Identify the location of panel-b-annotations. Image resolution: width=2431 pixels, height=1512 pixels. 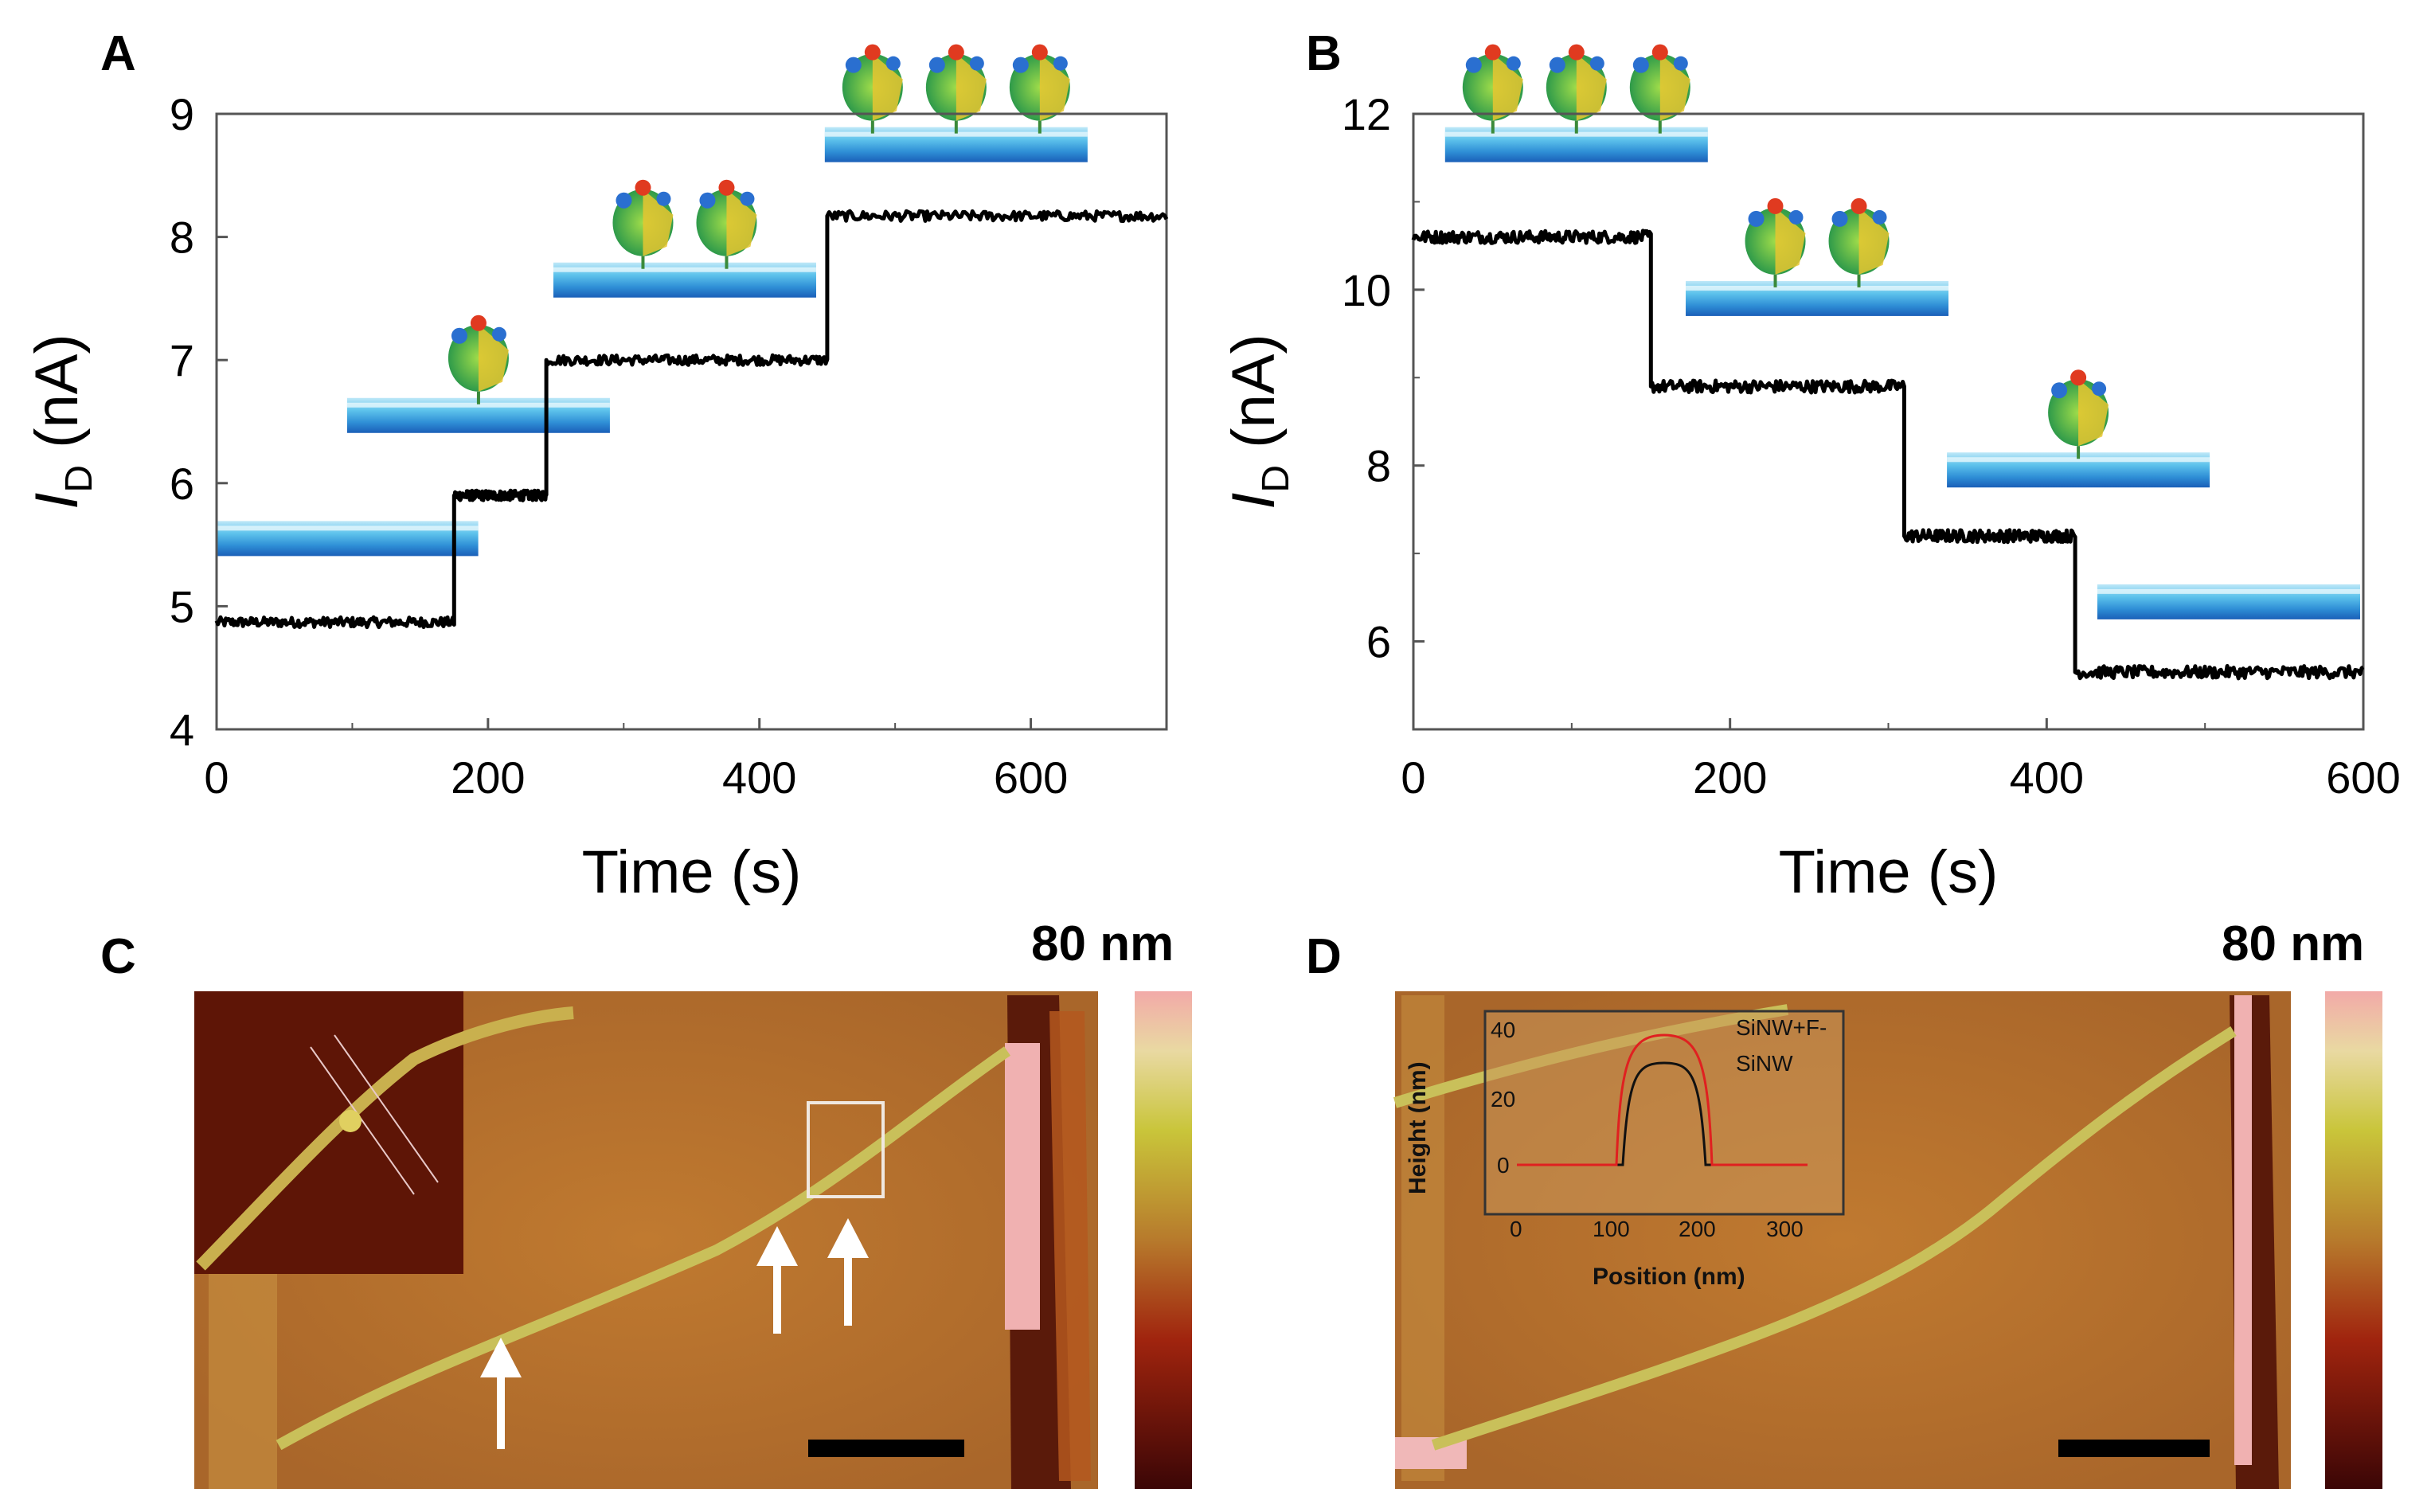
(1902, 331).